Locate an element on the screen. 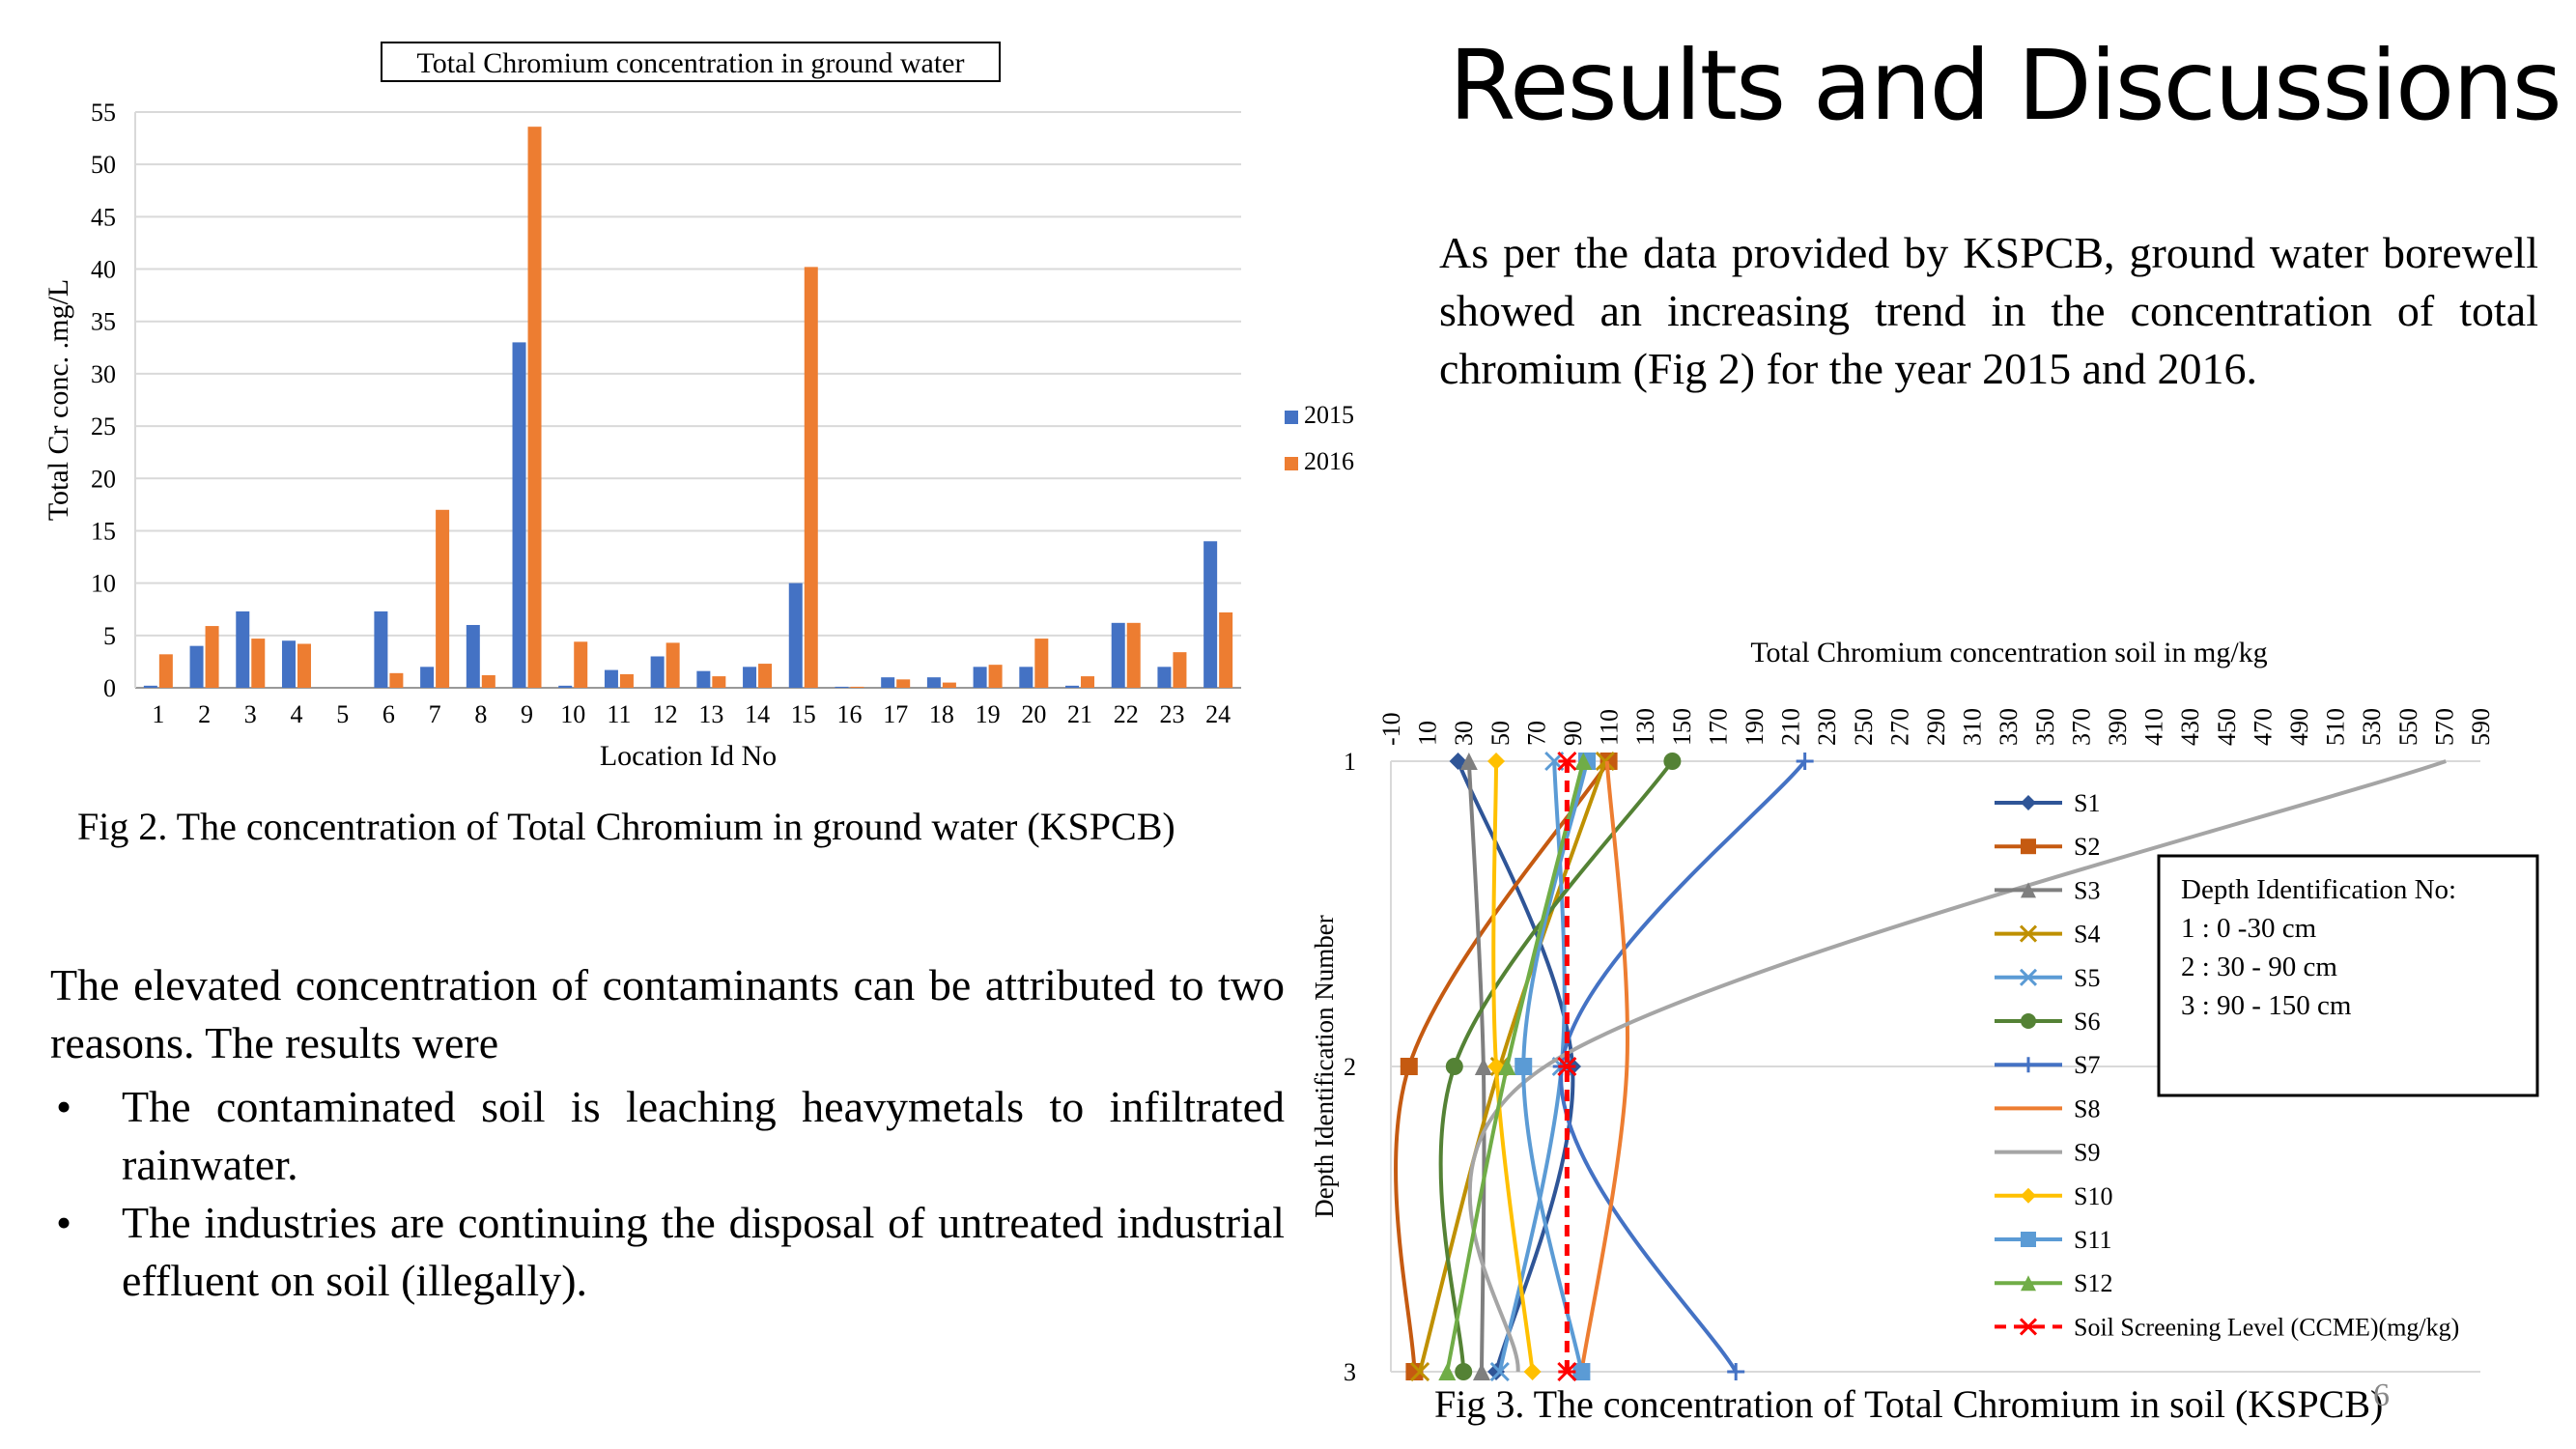 The height and width of the screenshot is (1449, 2576). chart-title-box is located at coordinates (691, 62).